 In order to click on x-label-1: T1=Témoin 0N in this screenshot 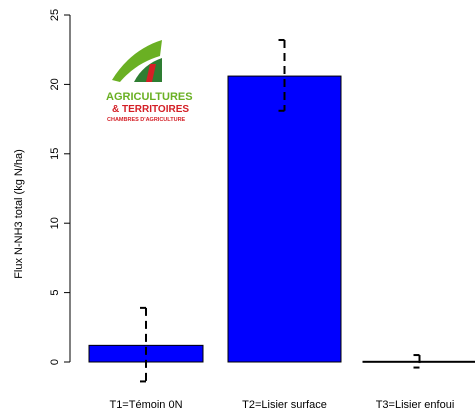, I will do `click(145, 405)`.